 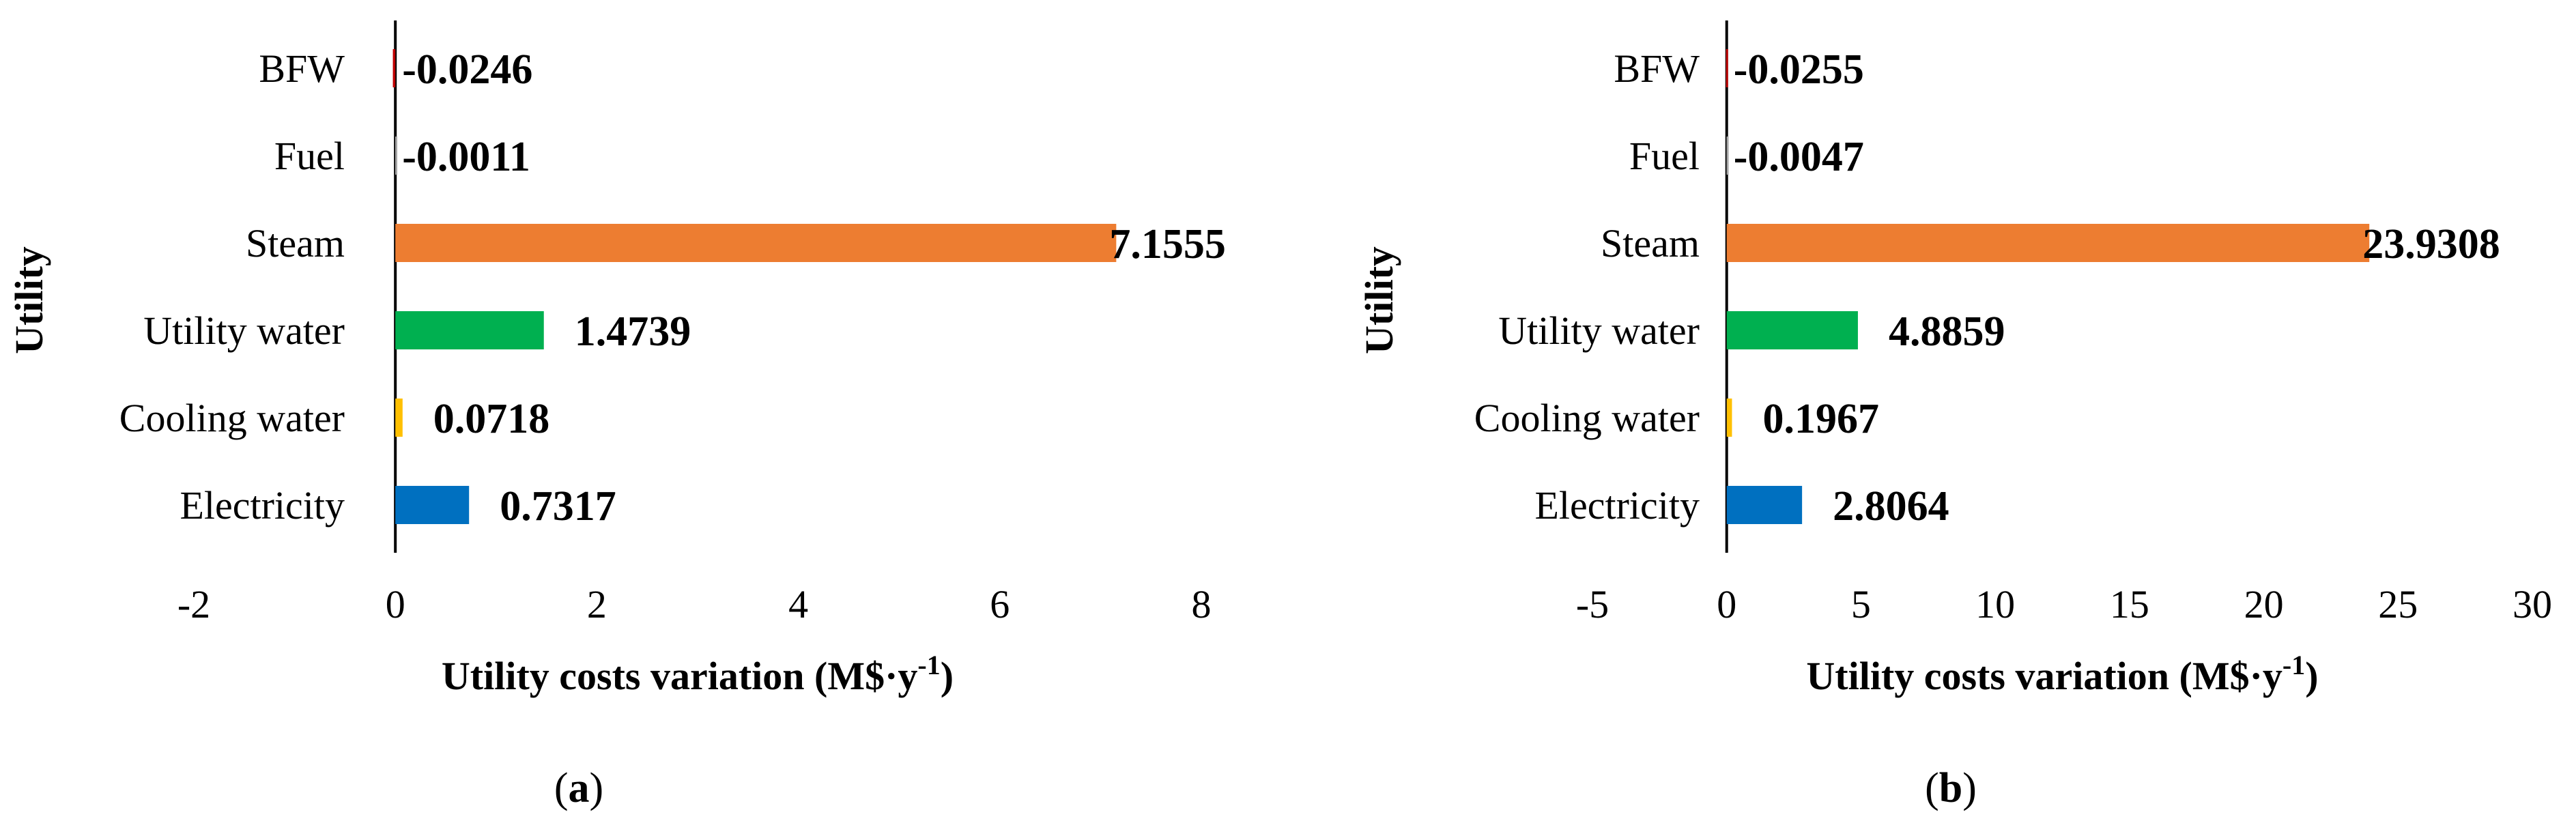 What do you see at coordinates (798, 604) in the screenshot?
I see `x-tick-label: 4` at bounding box center [798, 604].